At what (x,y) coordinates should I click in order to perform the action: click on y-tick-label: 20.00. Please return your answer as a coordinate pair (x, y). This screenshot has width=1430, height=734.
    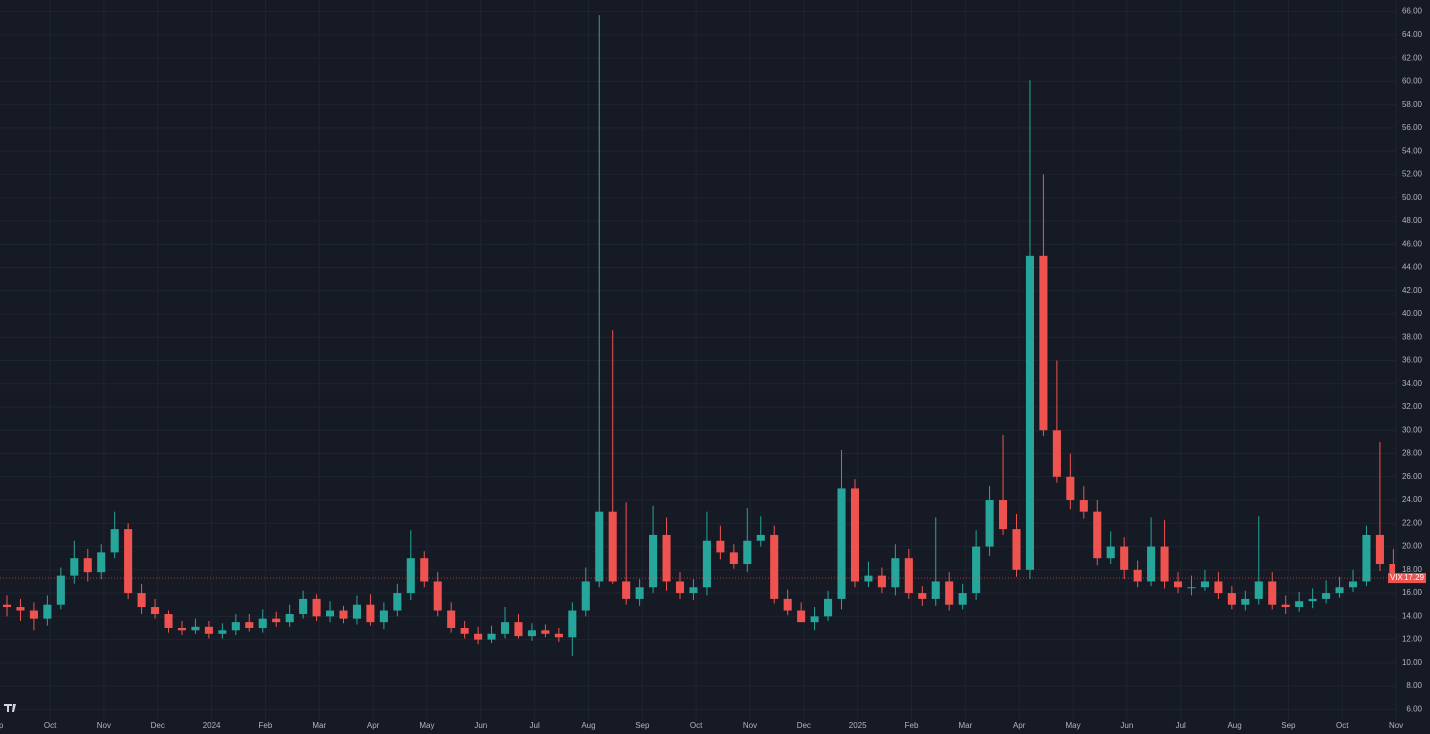
    Looking at the image, I should click on (1412, 546).